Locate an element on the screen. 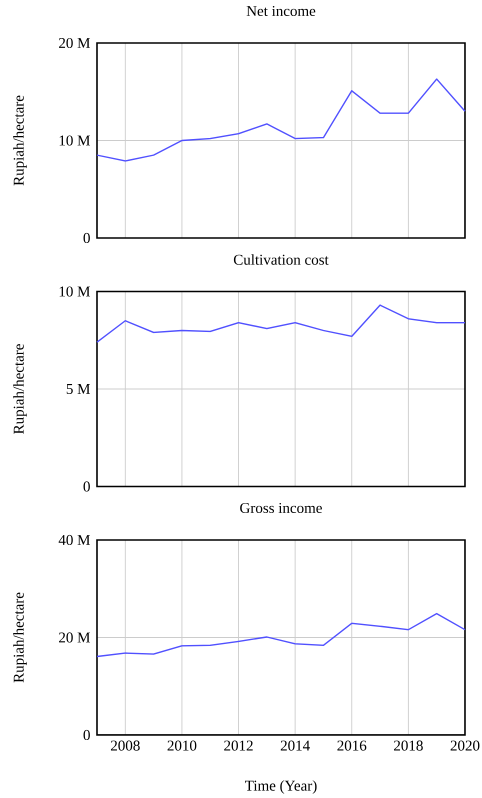 Image resolution: width=482 pixels, height=798 pixels. x-tick-label: 2020 is located at coordinates (465, 745).